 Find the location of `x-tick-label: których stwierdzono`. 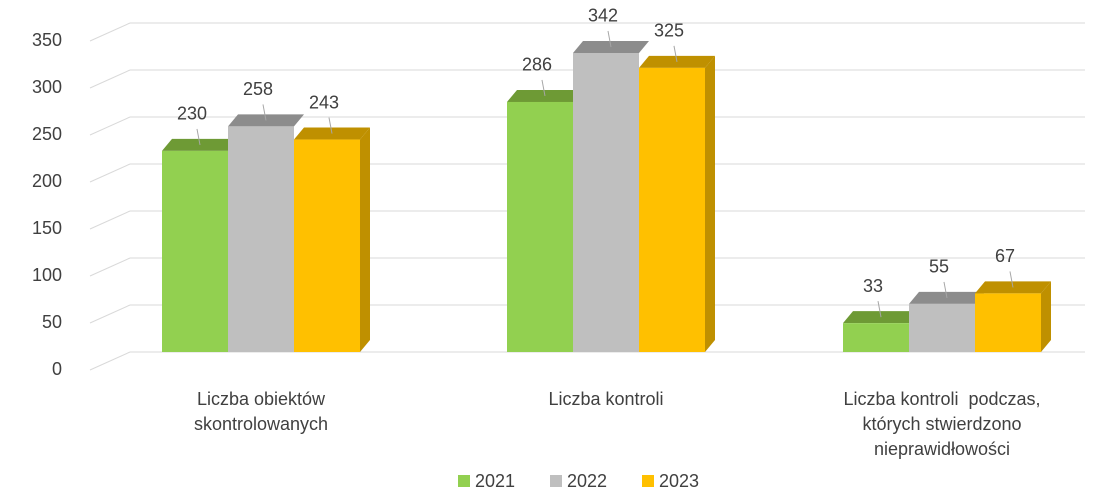

x-tick-label: których stwierdzono is located at coordinates (941, 424).